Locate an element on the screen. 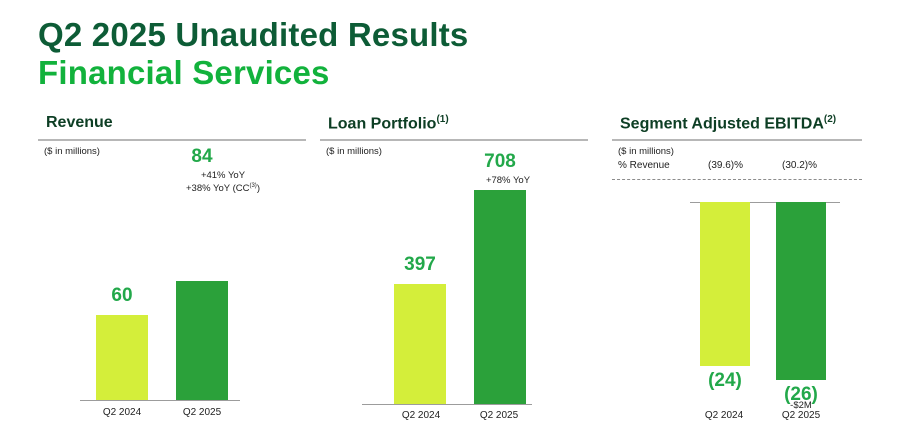 The height and width of the screenshot is (437, 904). ebitda-pct-revenue-q2-2025: (30.2)% is located at coordinates (800, 165).